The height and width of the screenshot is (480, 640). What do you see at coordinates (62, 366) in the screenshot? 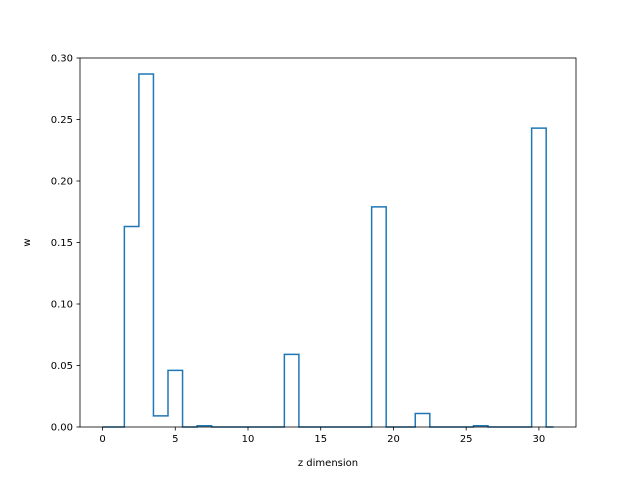
I see `y-tick-label: 0.05` at bounding box center [62, 366].